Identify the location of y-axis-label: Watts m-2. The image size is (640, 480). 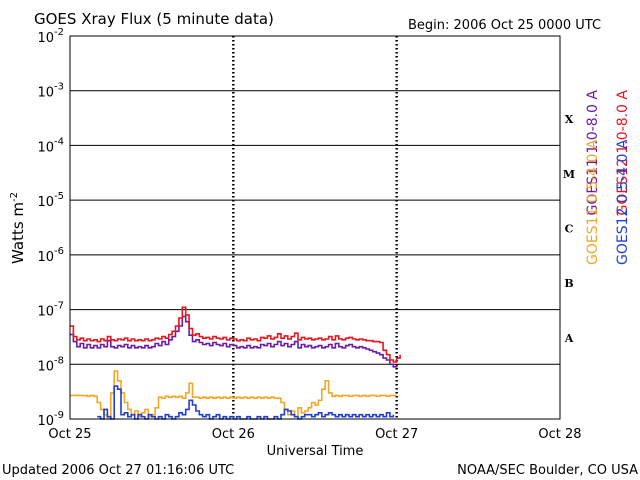
(18, 228).